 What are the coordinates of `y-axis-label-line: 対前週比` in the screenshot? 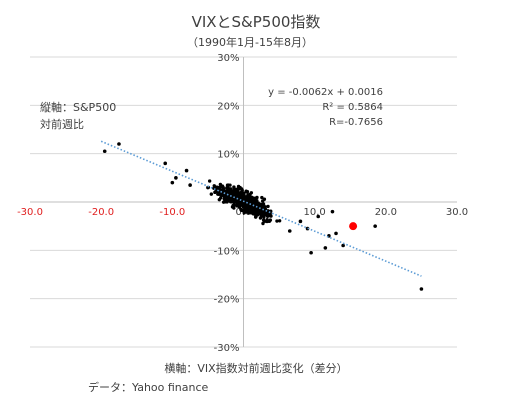 It's located at (62, 124).